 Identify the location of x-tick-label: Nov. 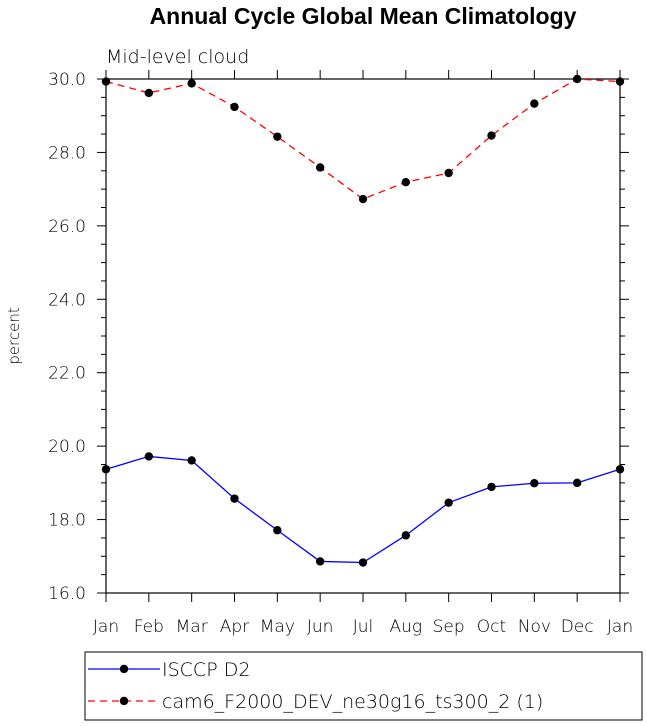
(534, 627).